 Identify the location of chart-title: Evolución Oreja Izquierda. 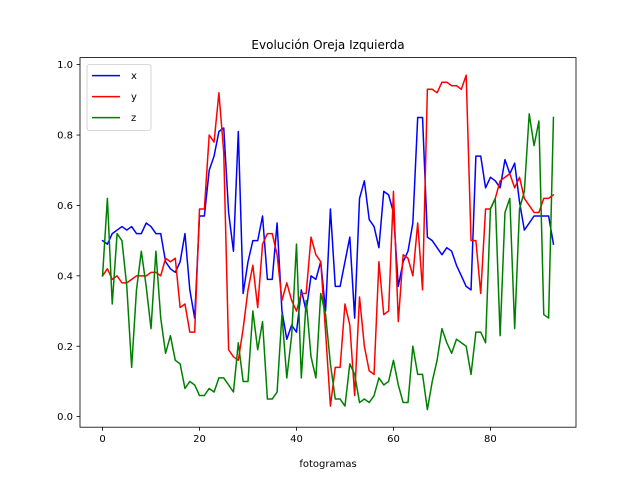
(327, 45).